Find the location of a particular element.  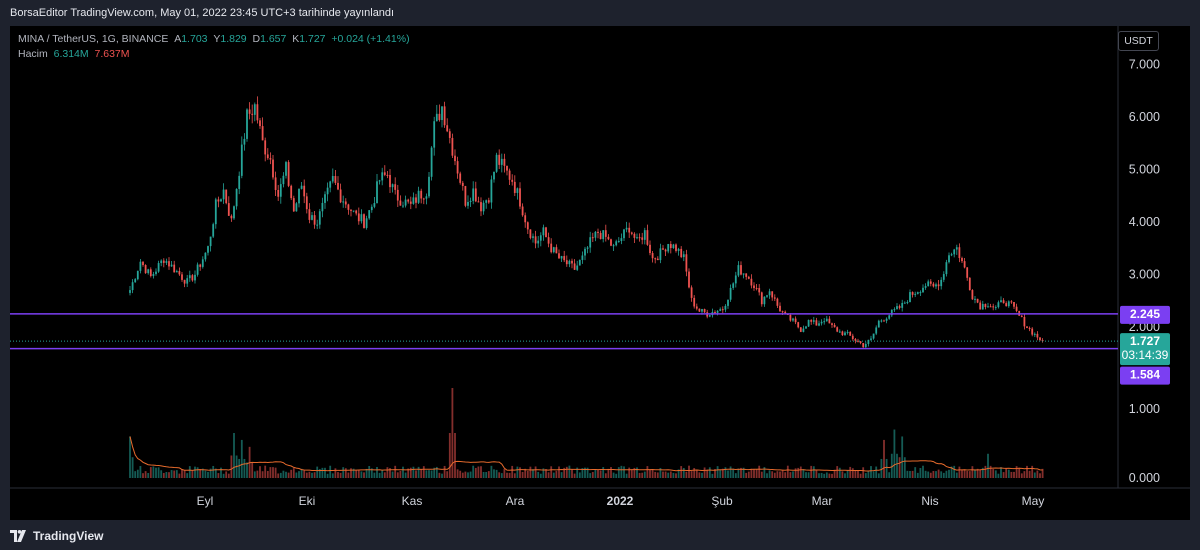

symbol-label: MINA / TetherUS, 1G, BINANCE is located at coordinates (93, 39).